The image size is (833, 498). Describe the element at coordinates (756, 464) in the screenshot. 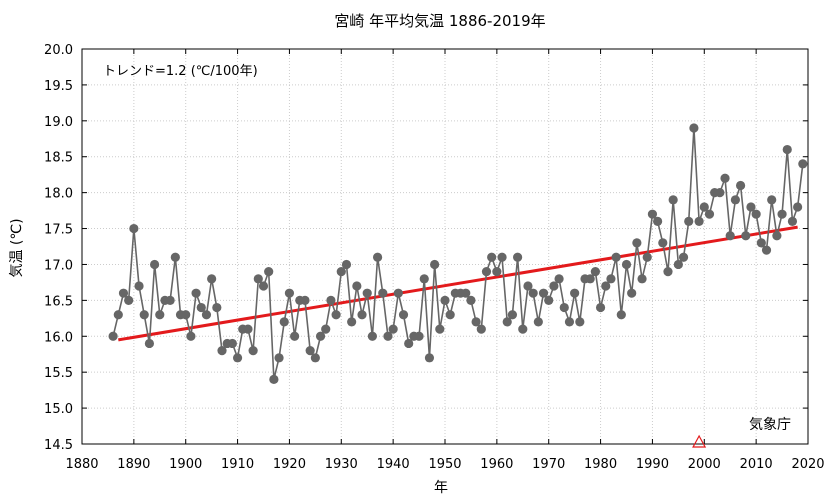

I see `x-tick-label: 2010` at that location.